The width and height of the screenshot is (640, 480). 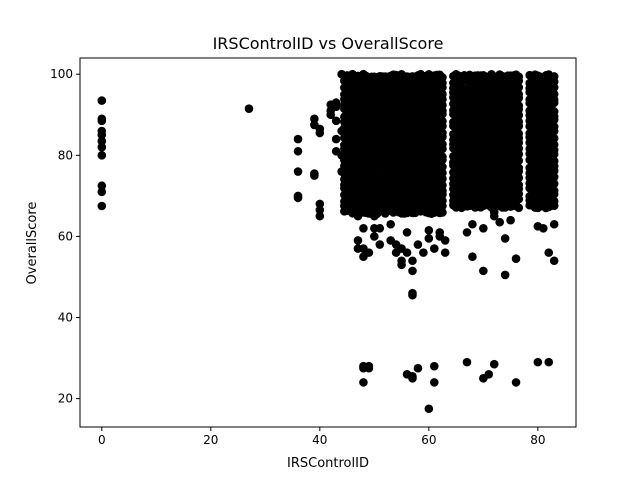 I want to click on x-axis: 0 20 40 60 80, so click(x=321, y=437).